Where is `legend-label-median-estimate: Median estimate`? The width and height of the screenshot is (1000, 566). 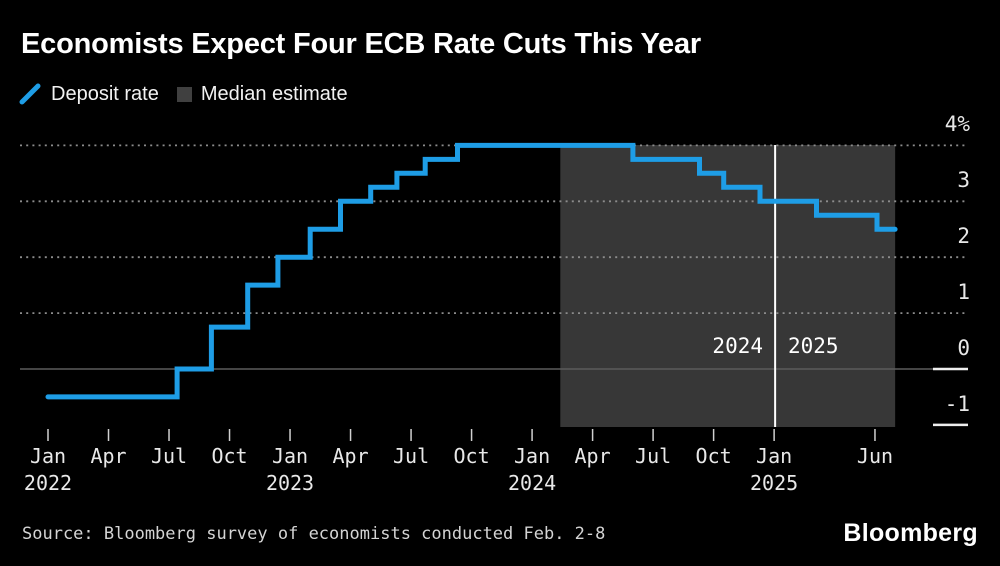 legend-label-median-estimate: Median estimate is located at coordinates (274, 93).